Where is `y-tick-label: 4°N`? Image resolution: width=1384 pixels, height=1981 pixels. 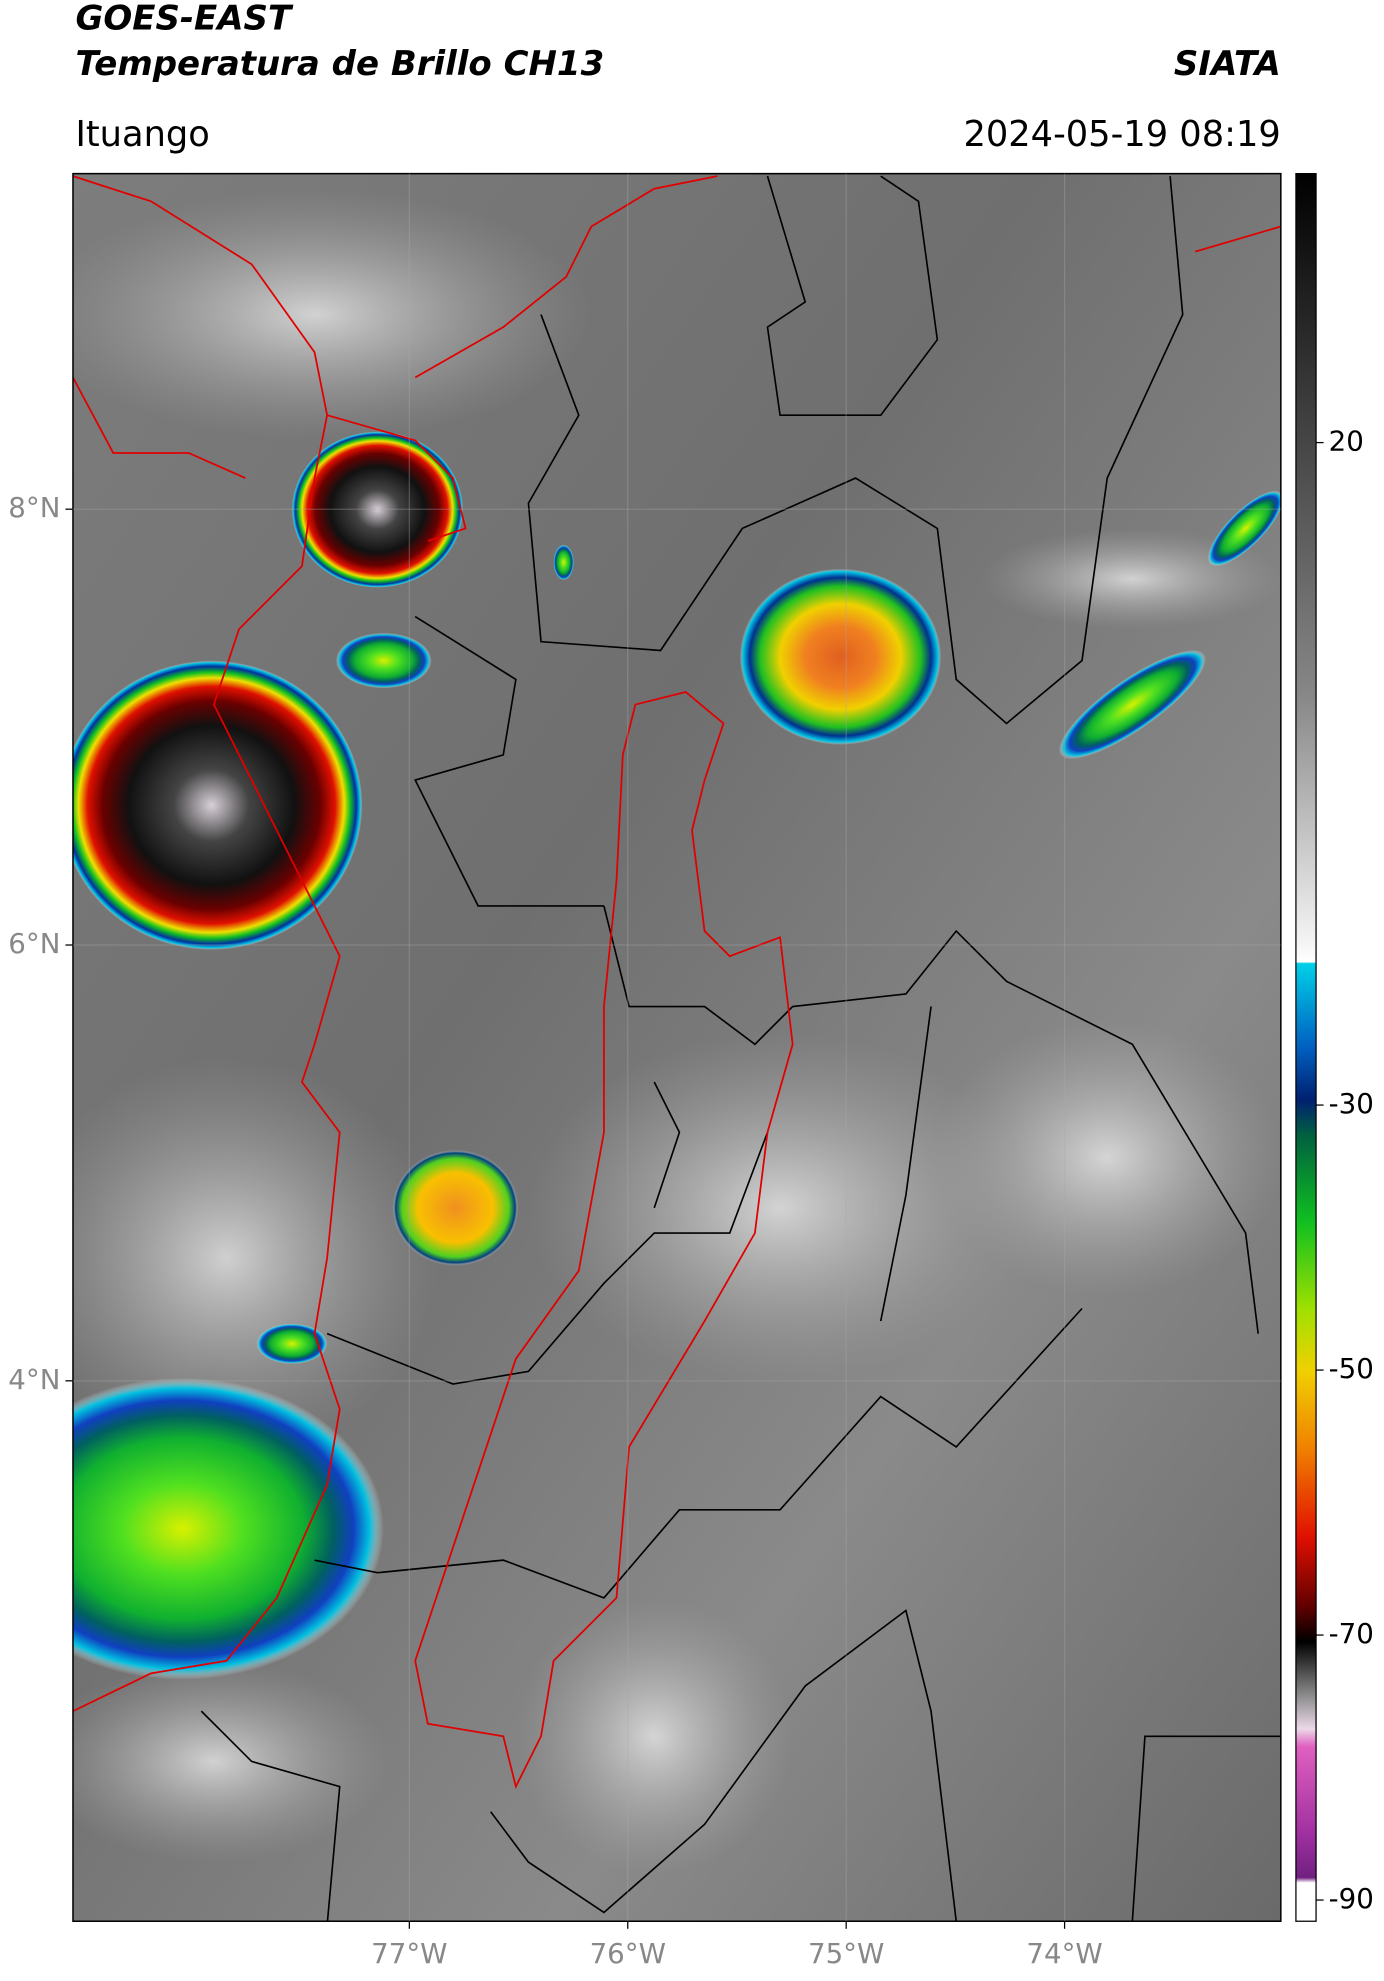 y-tick-label: 4°N is located at coordinates (34, 1379).